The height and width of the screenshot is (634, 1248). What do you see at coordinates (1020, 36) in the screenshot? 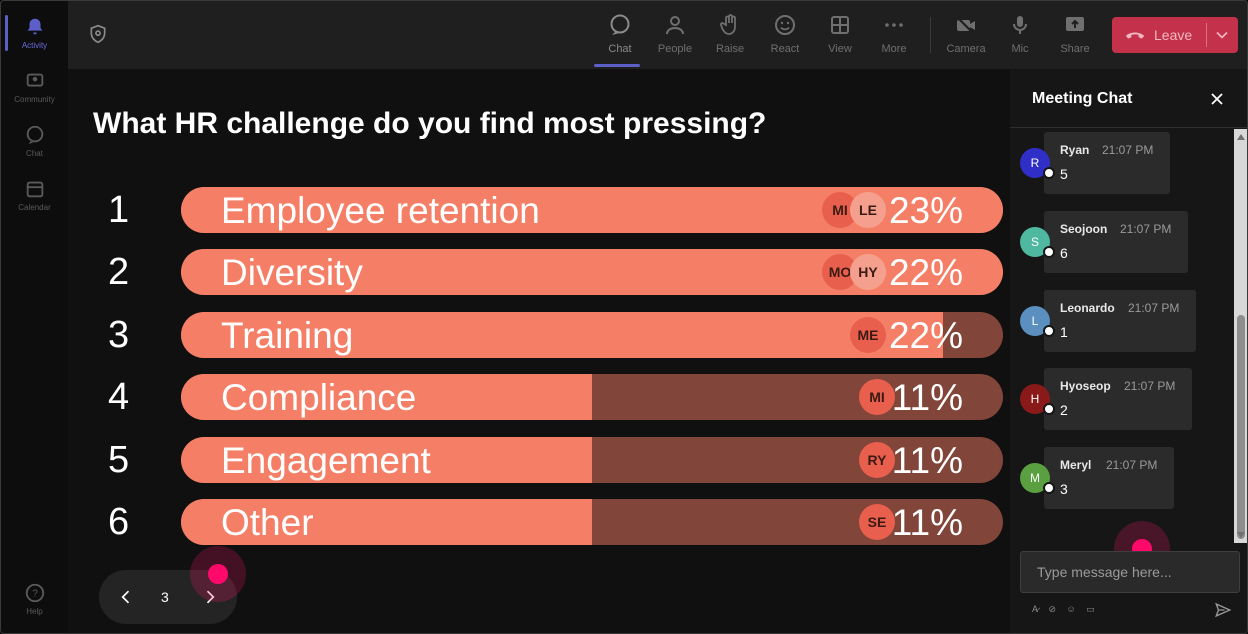
I see `mic-button: Mic` at bounding box center [1020, 36].